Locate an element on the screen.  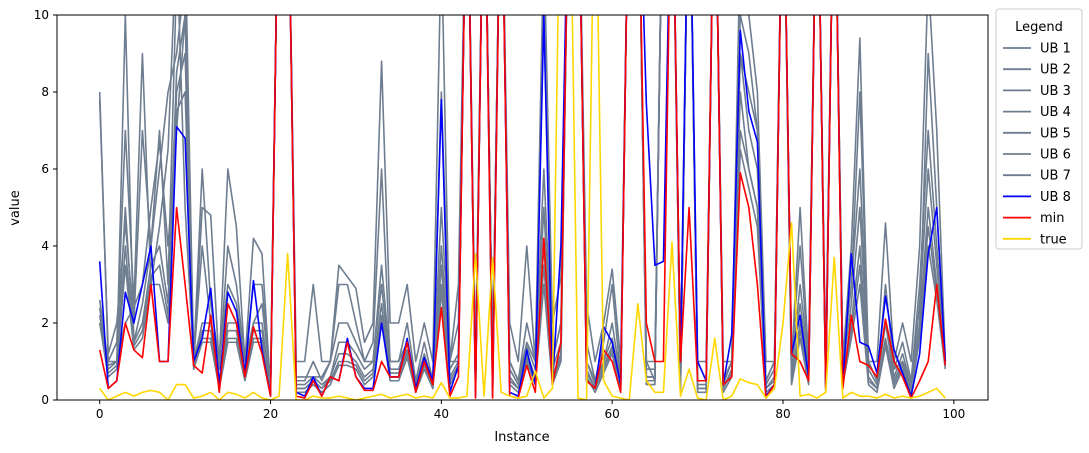
legend-label-ub-6: UB 6 is located at coordinates (1055, 155).